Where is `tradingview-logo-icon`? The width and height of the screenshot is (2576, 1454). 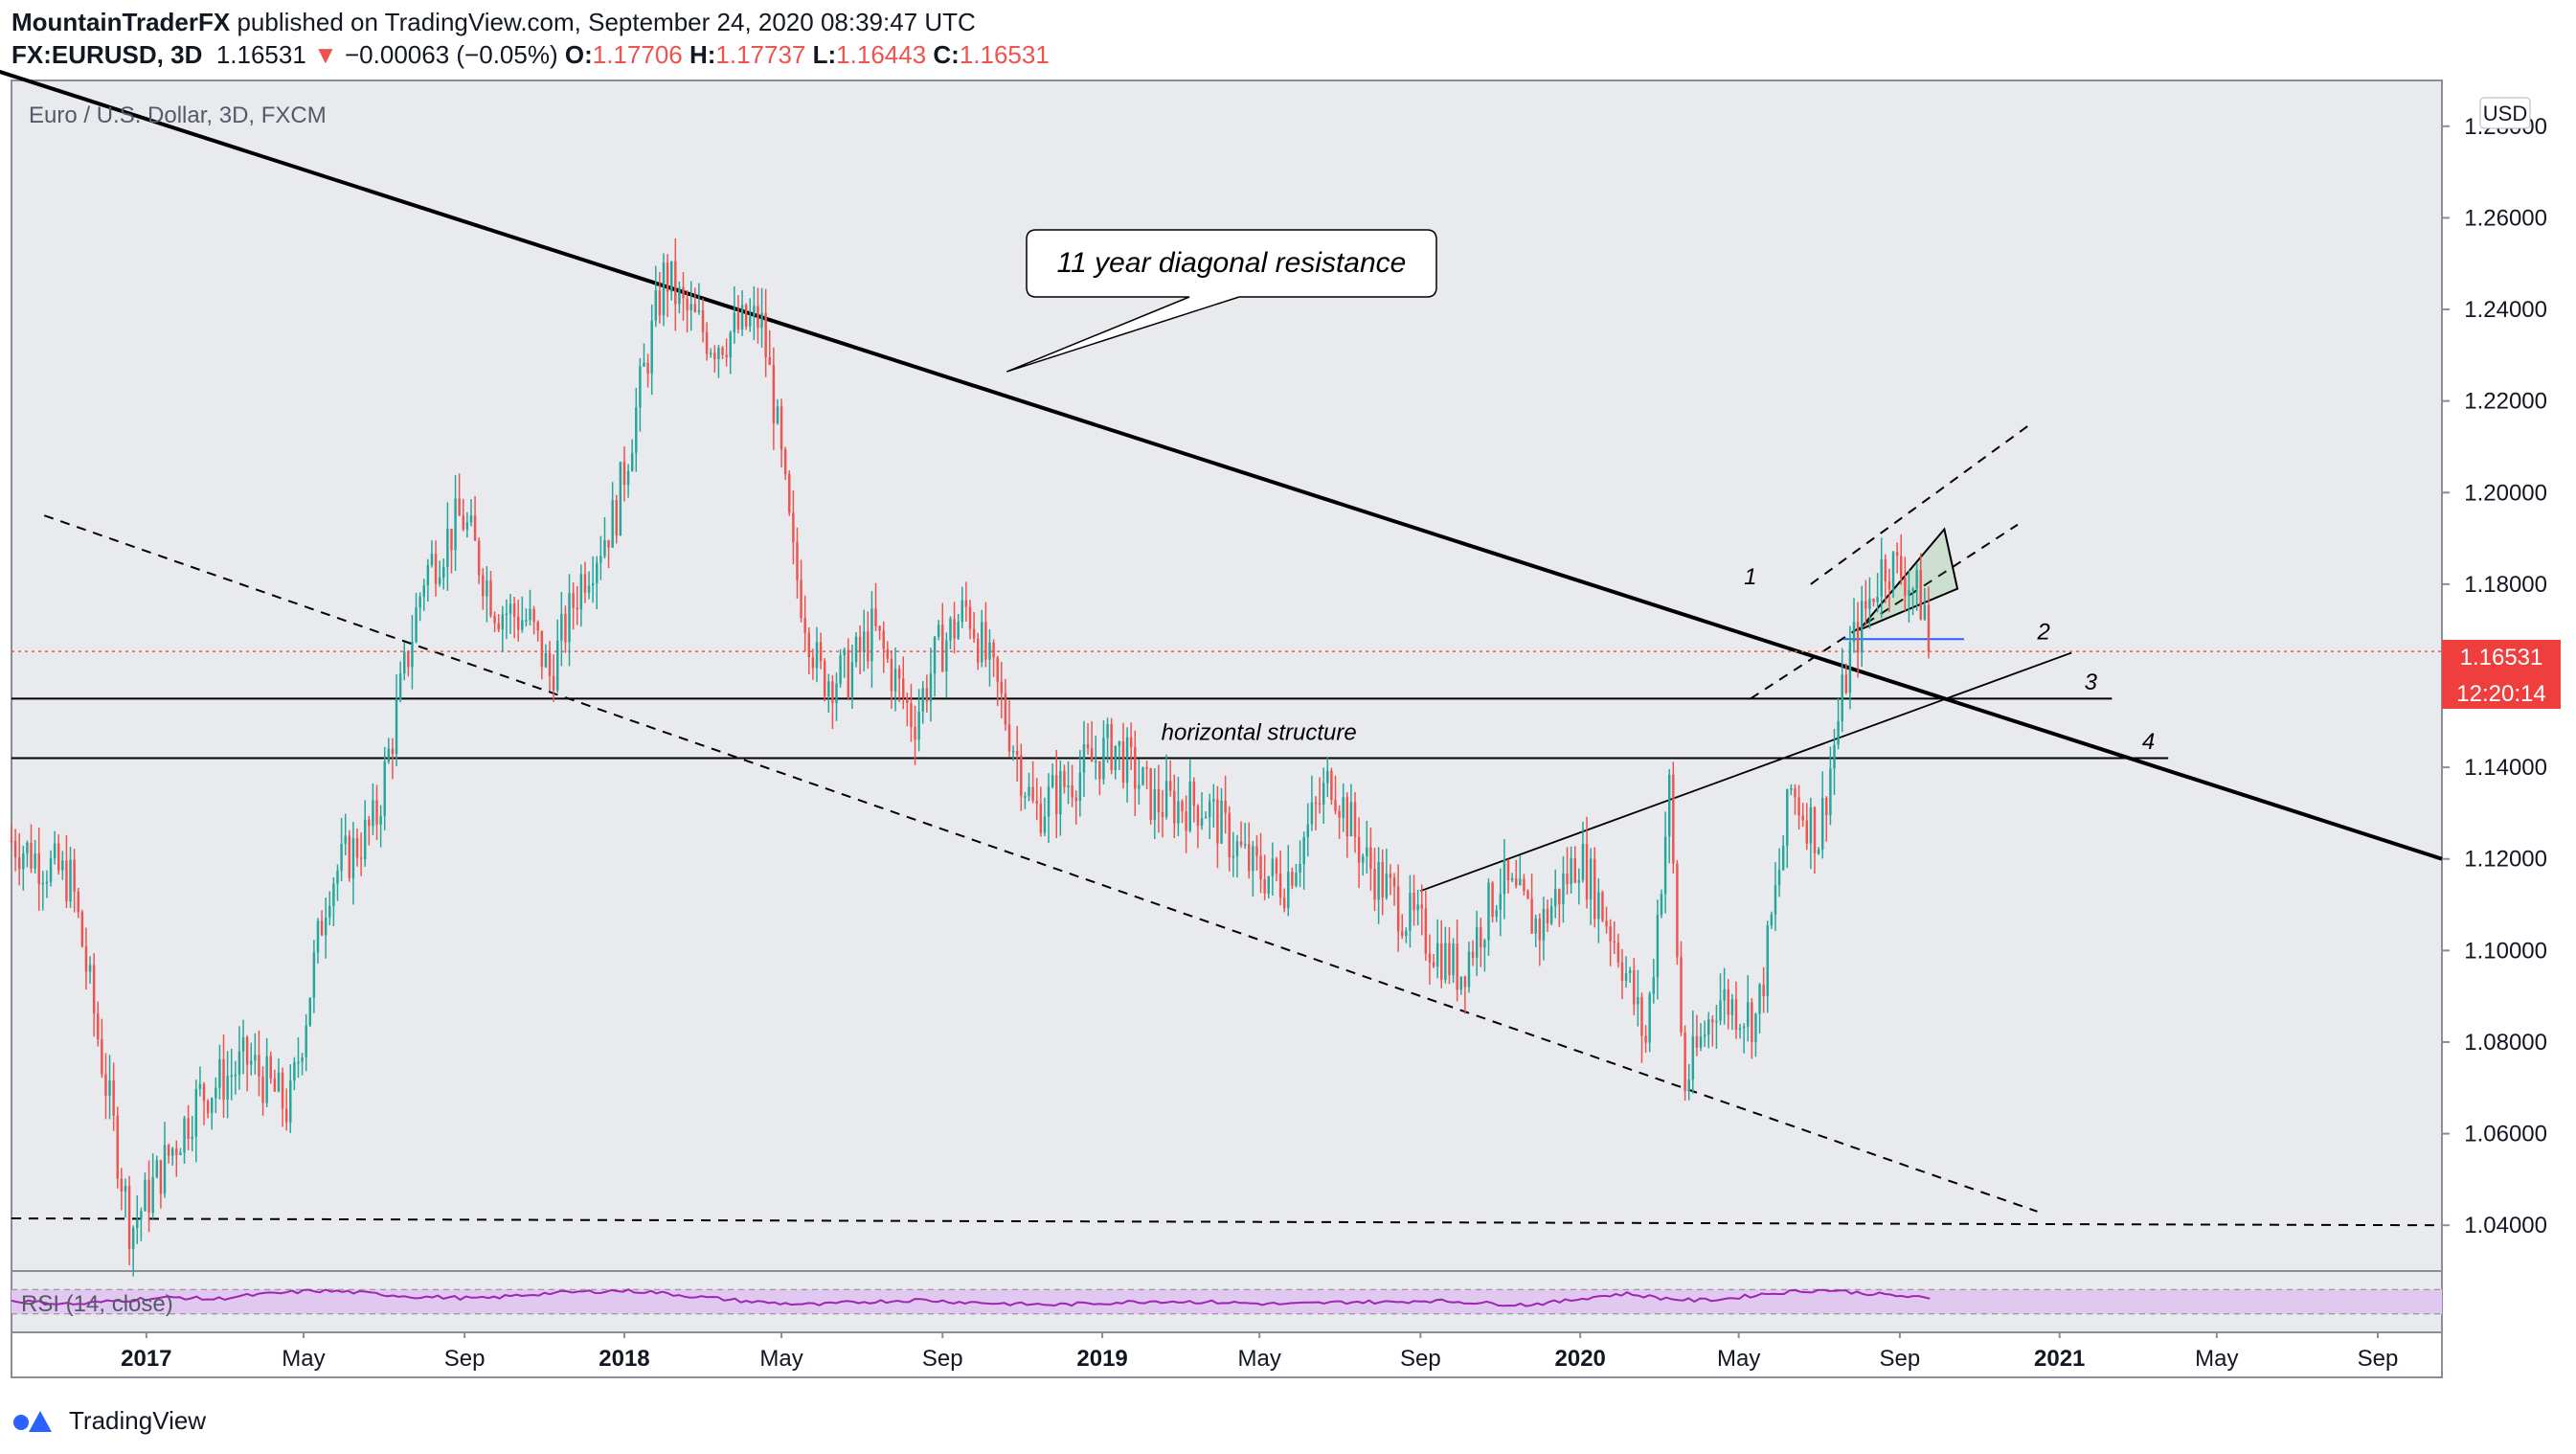 tradingview-logo-icon is located at coordinates (35, 1420).